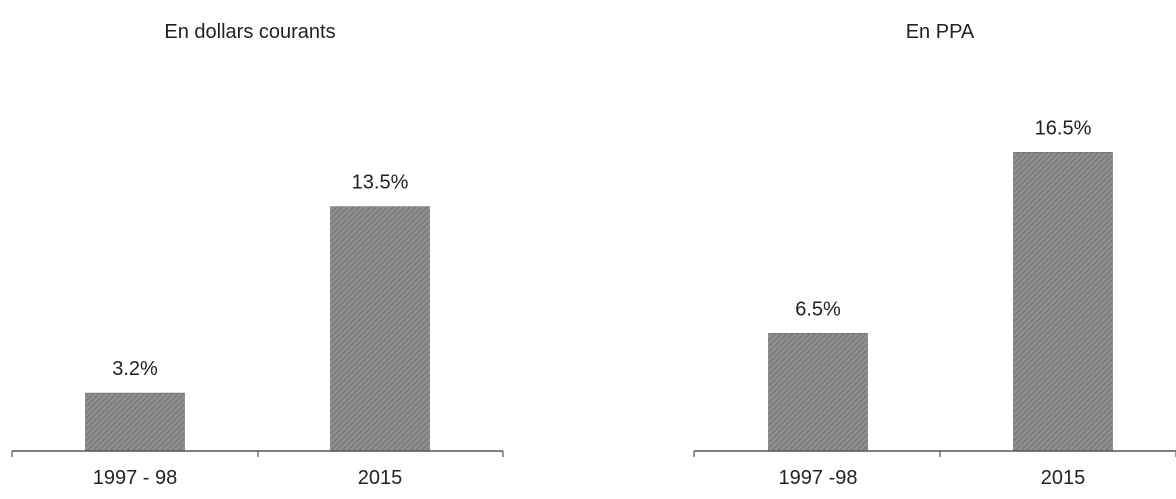 The height and width of the screenshot is (499, 1176). I want to click on x-tick-label-1: 1997 - 98, so click(135, 478).